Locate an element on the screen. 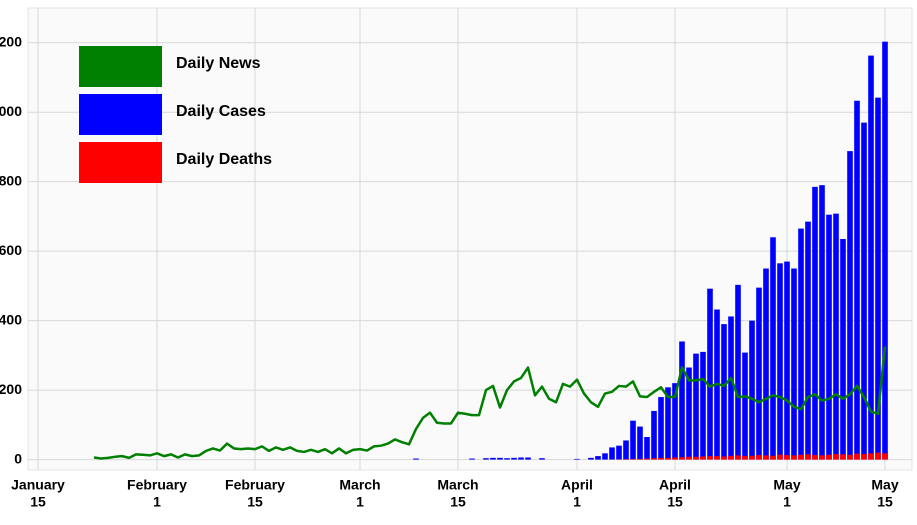 The height and width of the screenshot is (525, 917). legend-label: Daily Deaths is located at coordinates (224, 159).